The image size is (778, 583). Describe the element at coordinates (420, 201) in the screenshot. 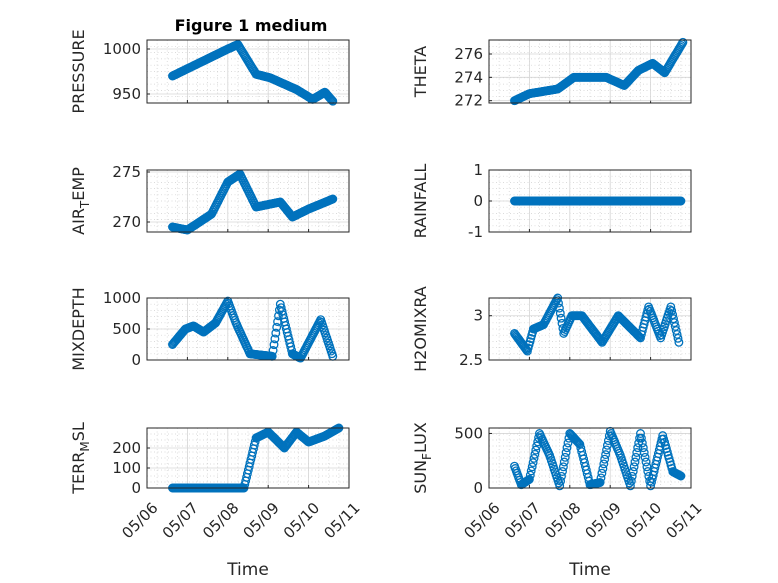

I see `y-axis-label: RAINFALL` at that location.